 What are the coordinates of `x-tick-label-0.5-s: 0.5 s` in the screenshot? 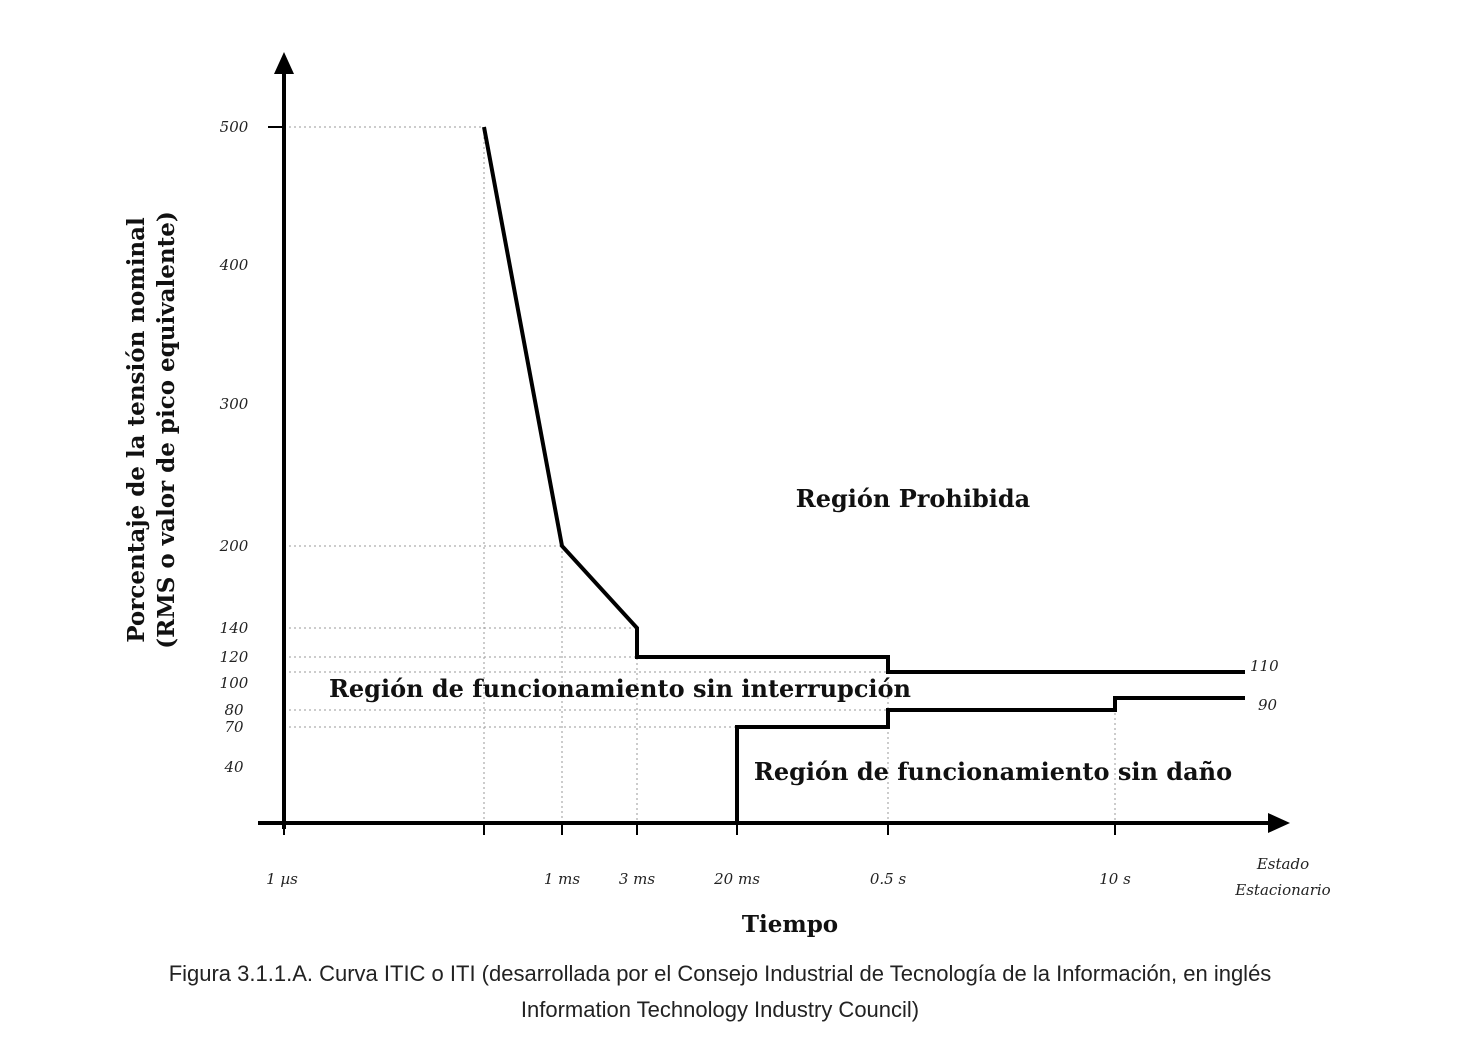 It's located at (888, 879).